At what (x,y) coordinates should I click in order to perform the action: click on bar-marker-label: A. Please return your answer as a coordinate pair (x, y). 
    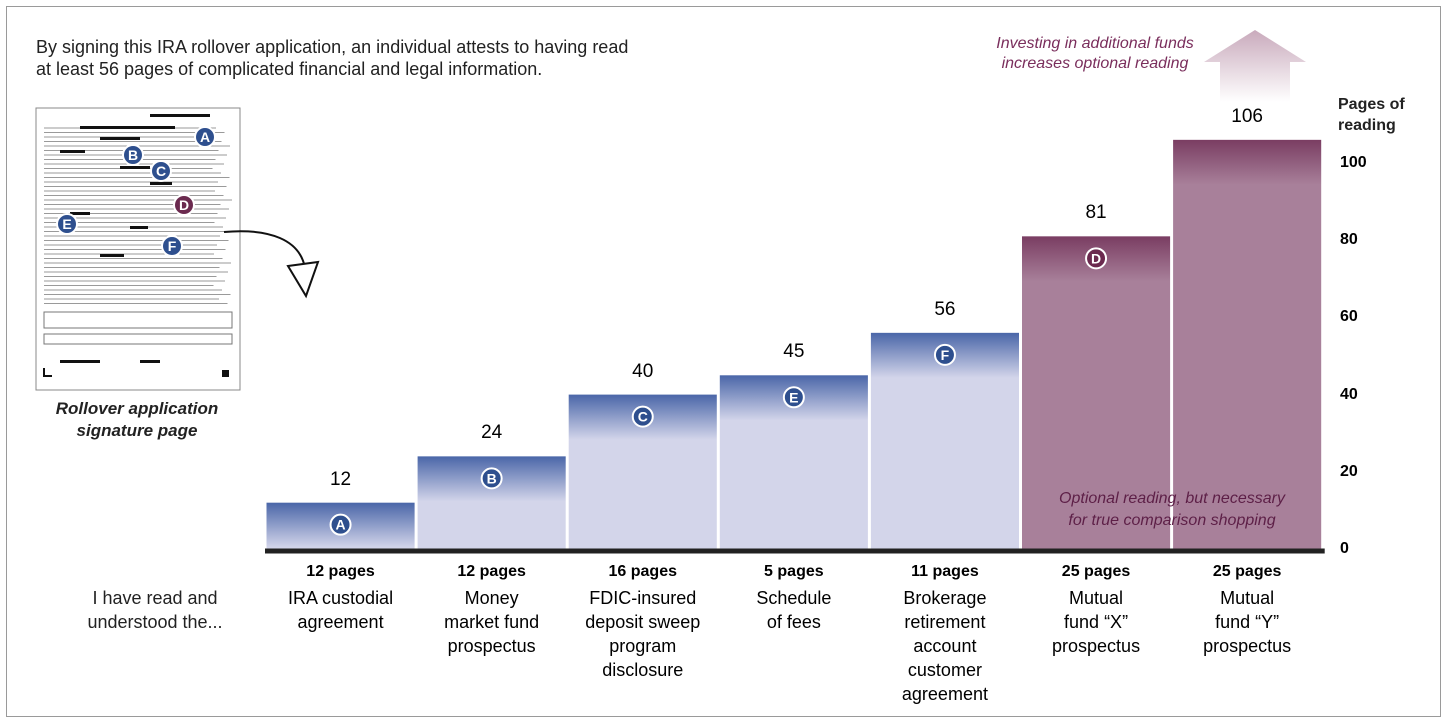
    Looking at the image, I should click on (340, 525).